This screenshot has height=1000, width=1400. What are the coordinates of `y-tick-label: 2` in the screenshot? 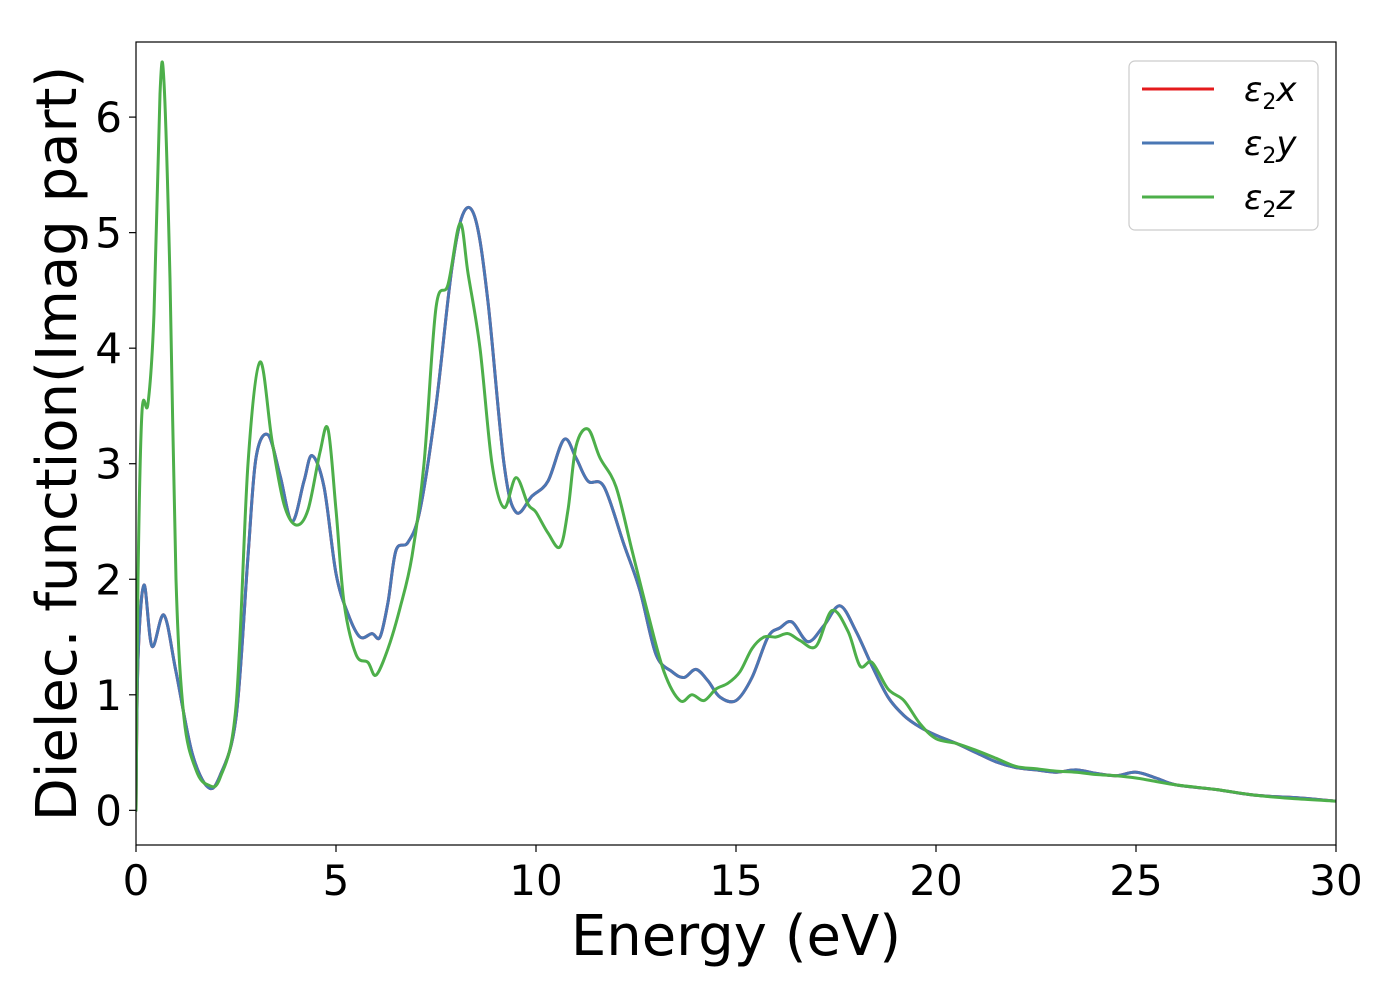 It's located at (108, 579).